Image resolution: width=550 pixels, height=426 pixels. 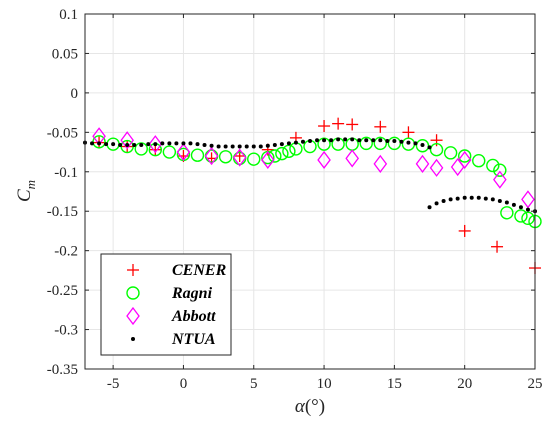 I want to click on x-axis-label-unit: (°), so click(x=315, y=406).